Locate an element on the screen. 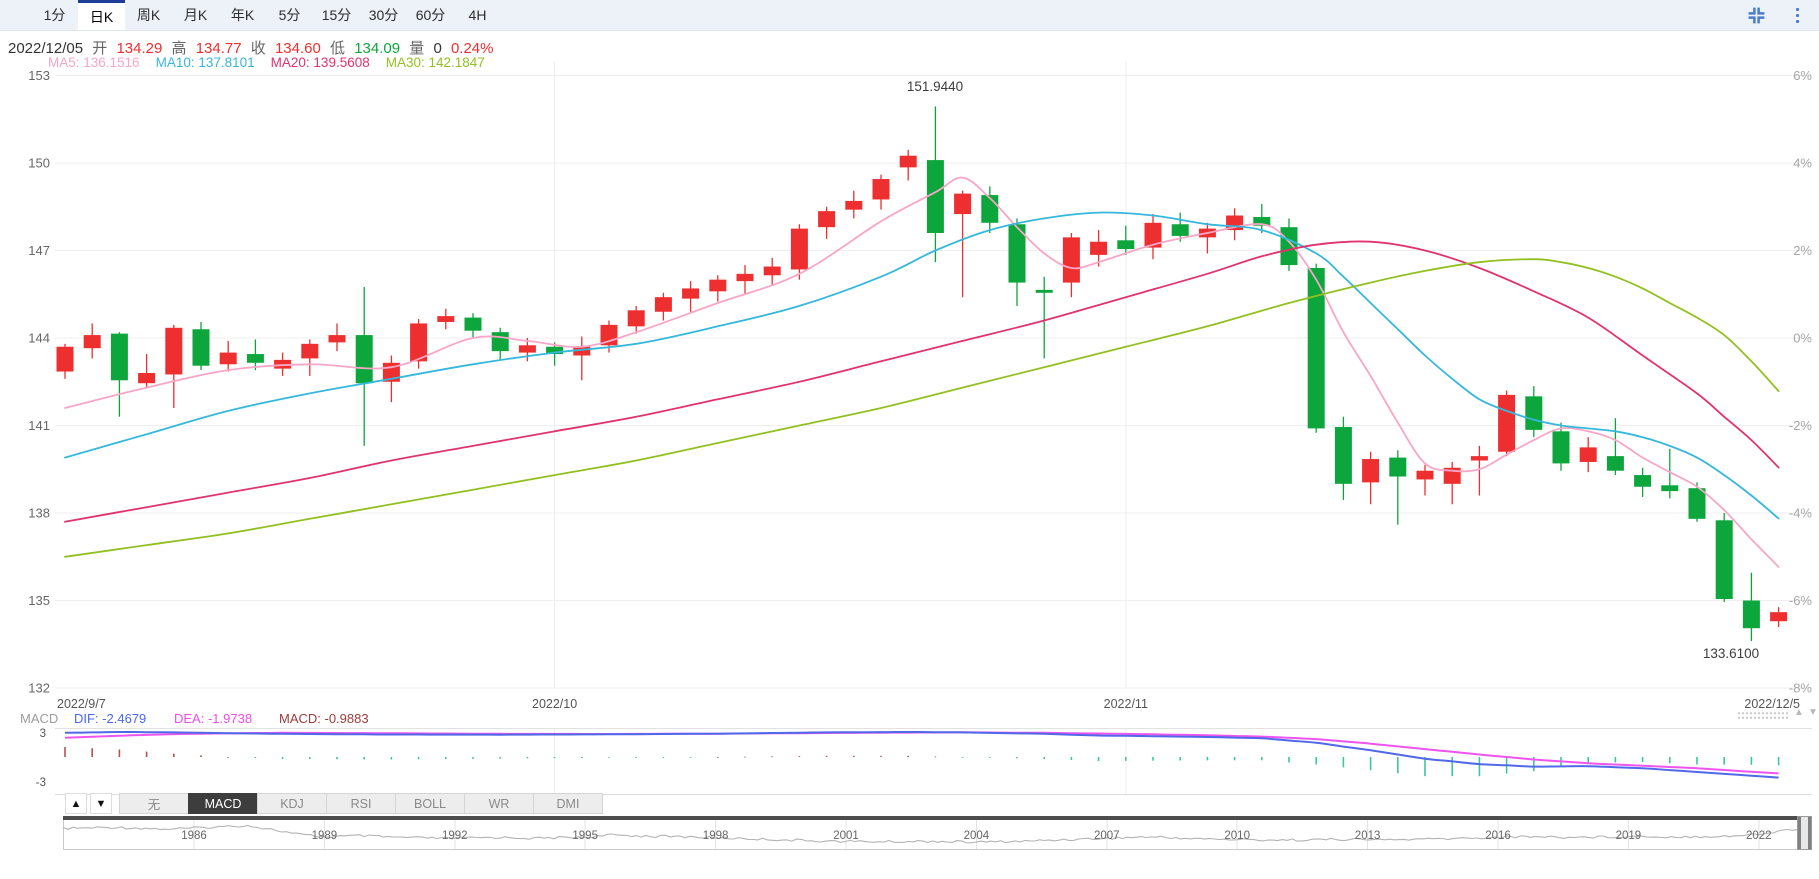 This screenshot has width=1819, height=879. x-axis-date-label: 2022/12/5 is located at coordinates (1772, 704).